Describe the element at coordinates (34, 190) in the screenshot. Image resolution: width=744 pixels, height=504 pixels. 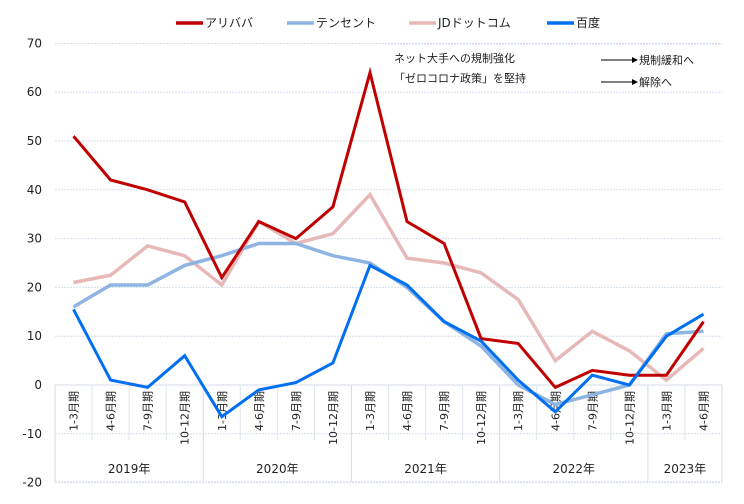
I see `y-tick-label: 40` at that location.